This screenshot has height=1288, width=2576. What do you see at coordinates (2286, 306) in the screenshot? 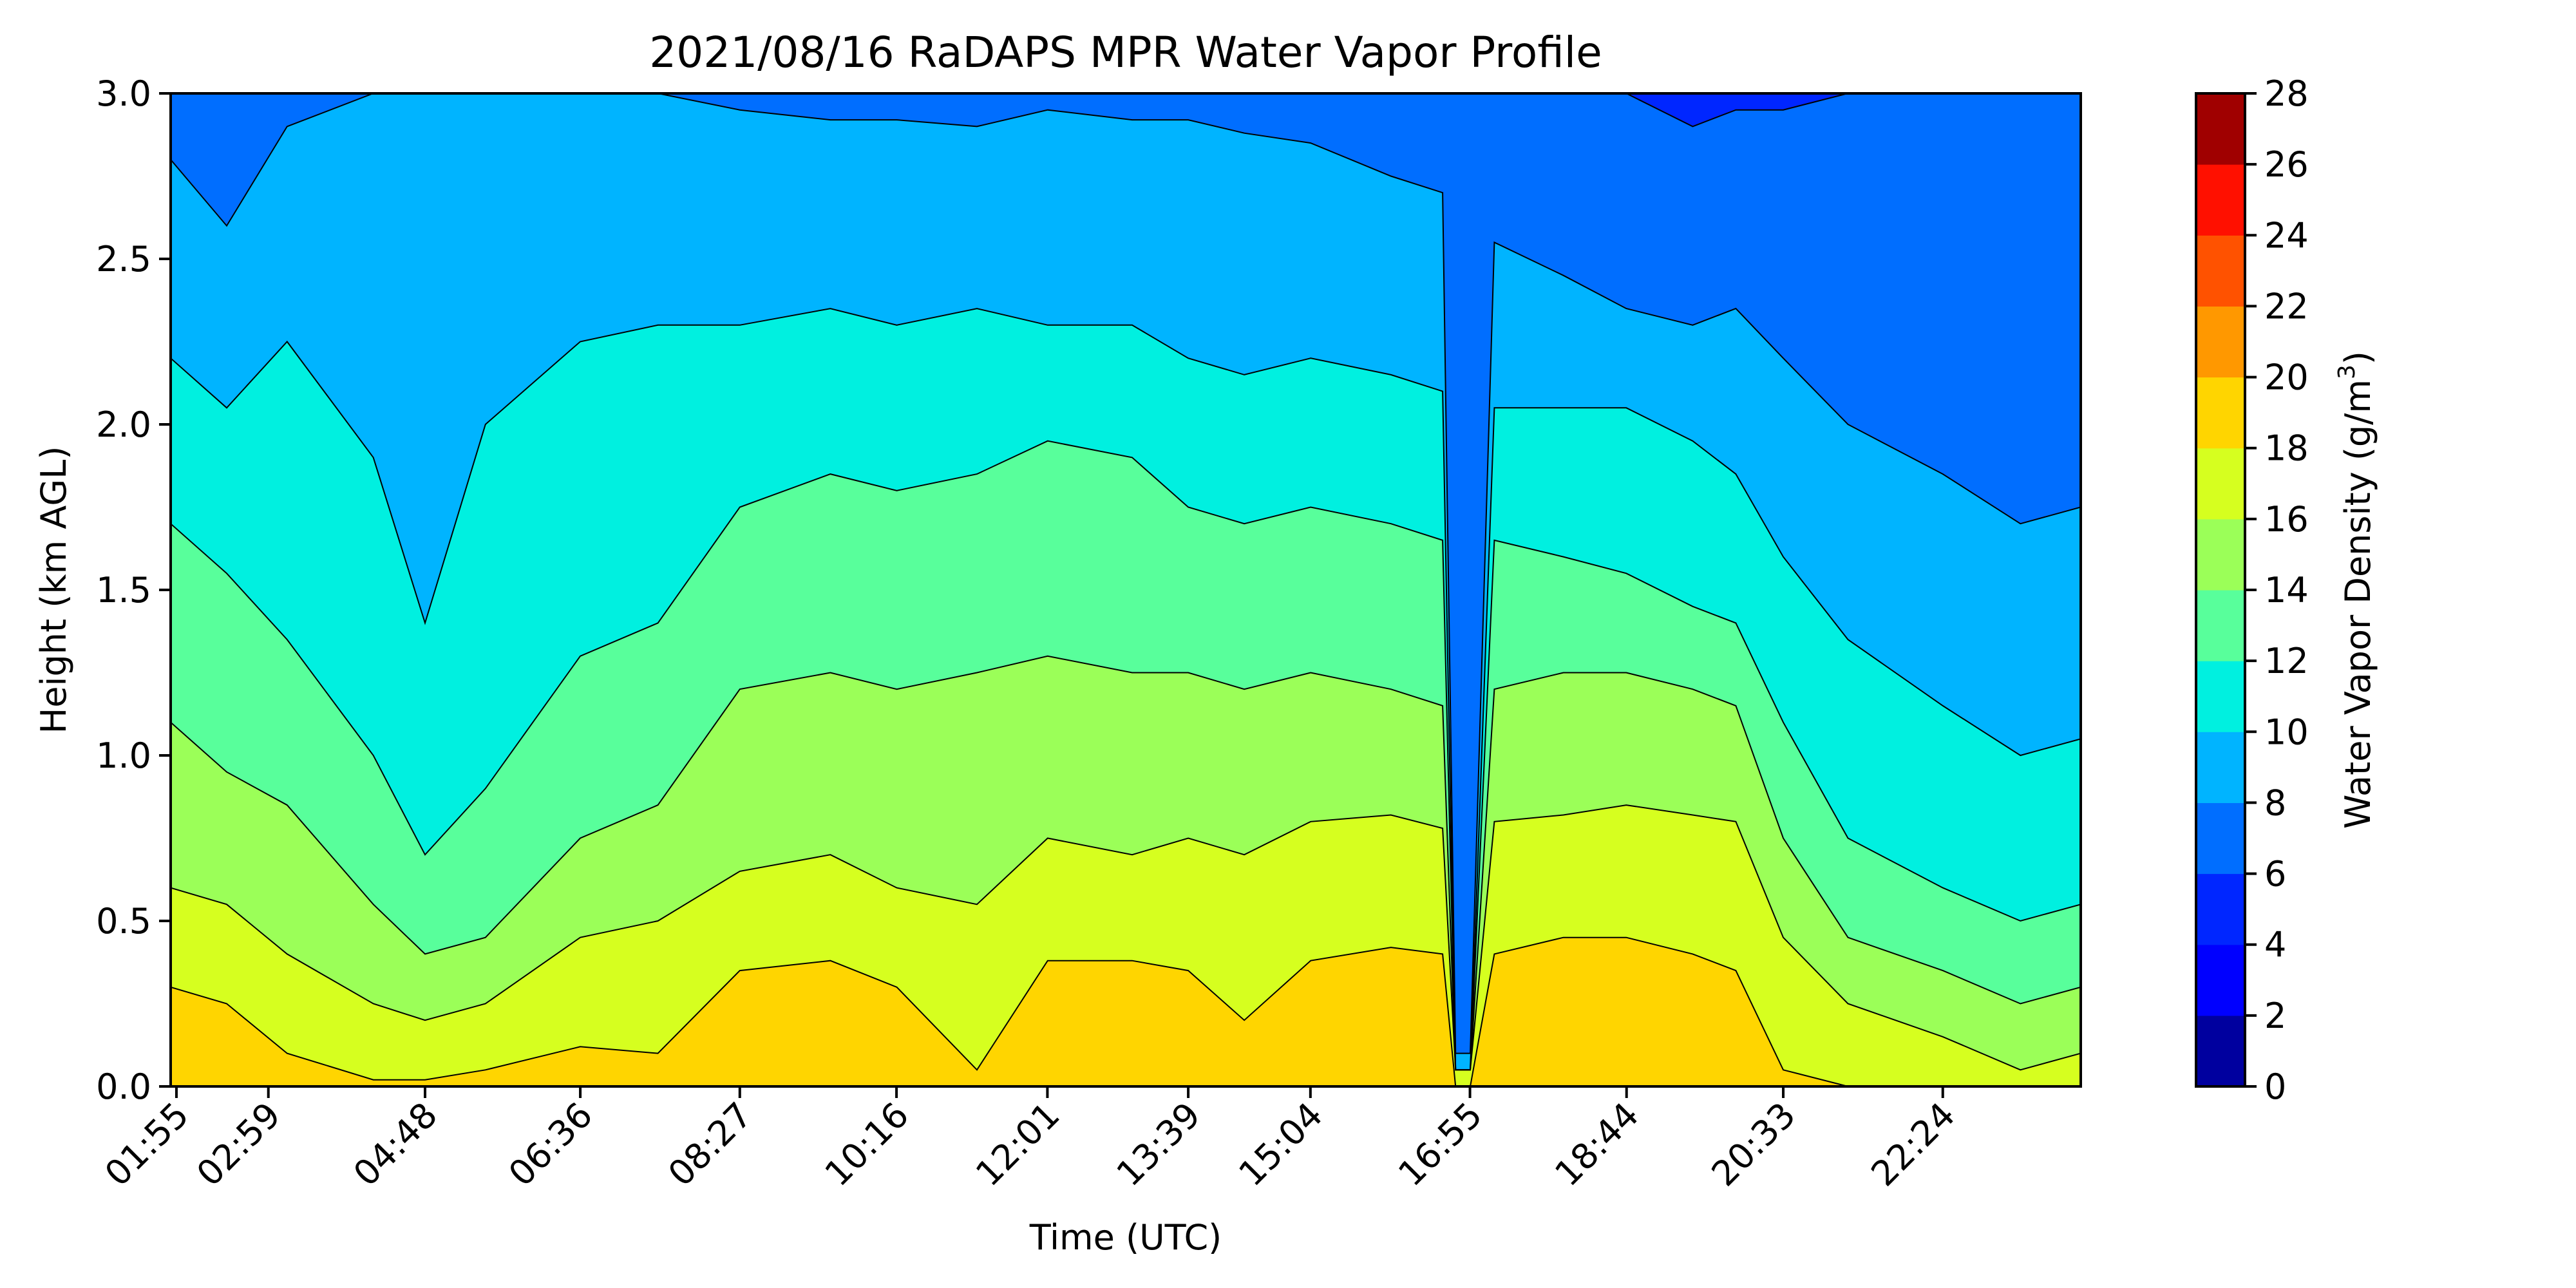
I see `colorbar-tick-label: 22` at bounding box center [2286, 306].